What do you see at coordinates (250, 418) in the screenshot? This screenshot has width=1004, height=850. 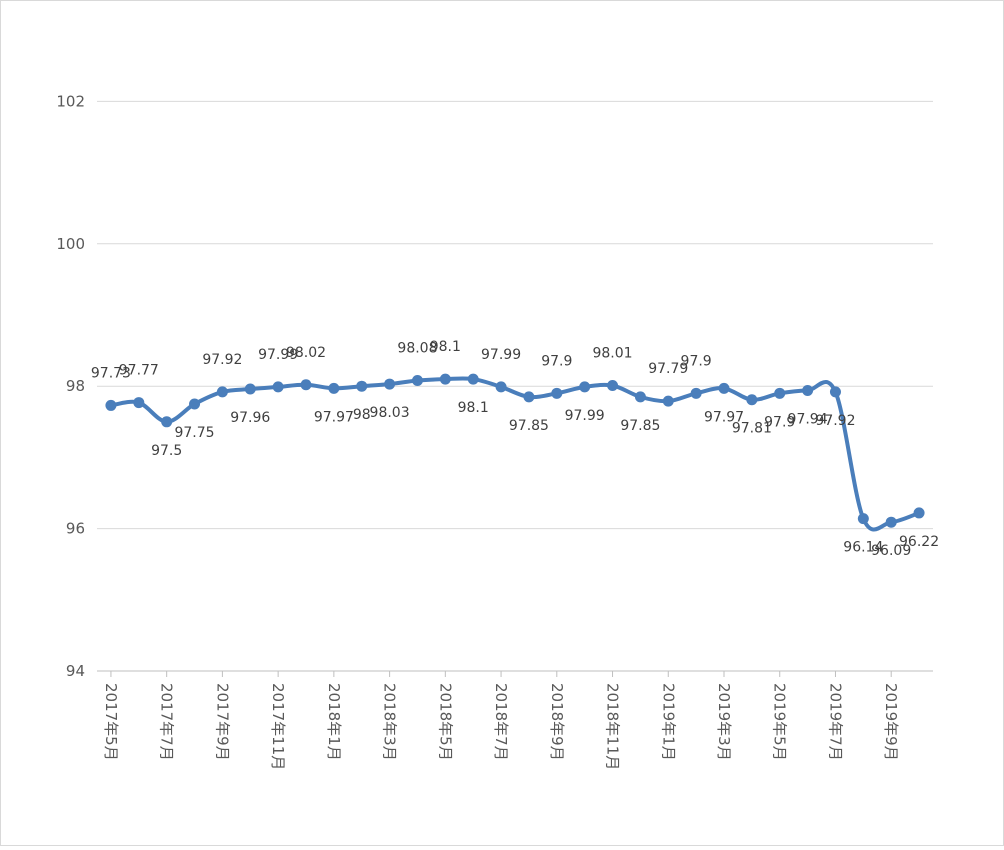 I see `data-label: 97.96` at bounding box center [250, 418].